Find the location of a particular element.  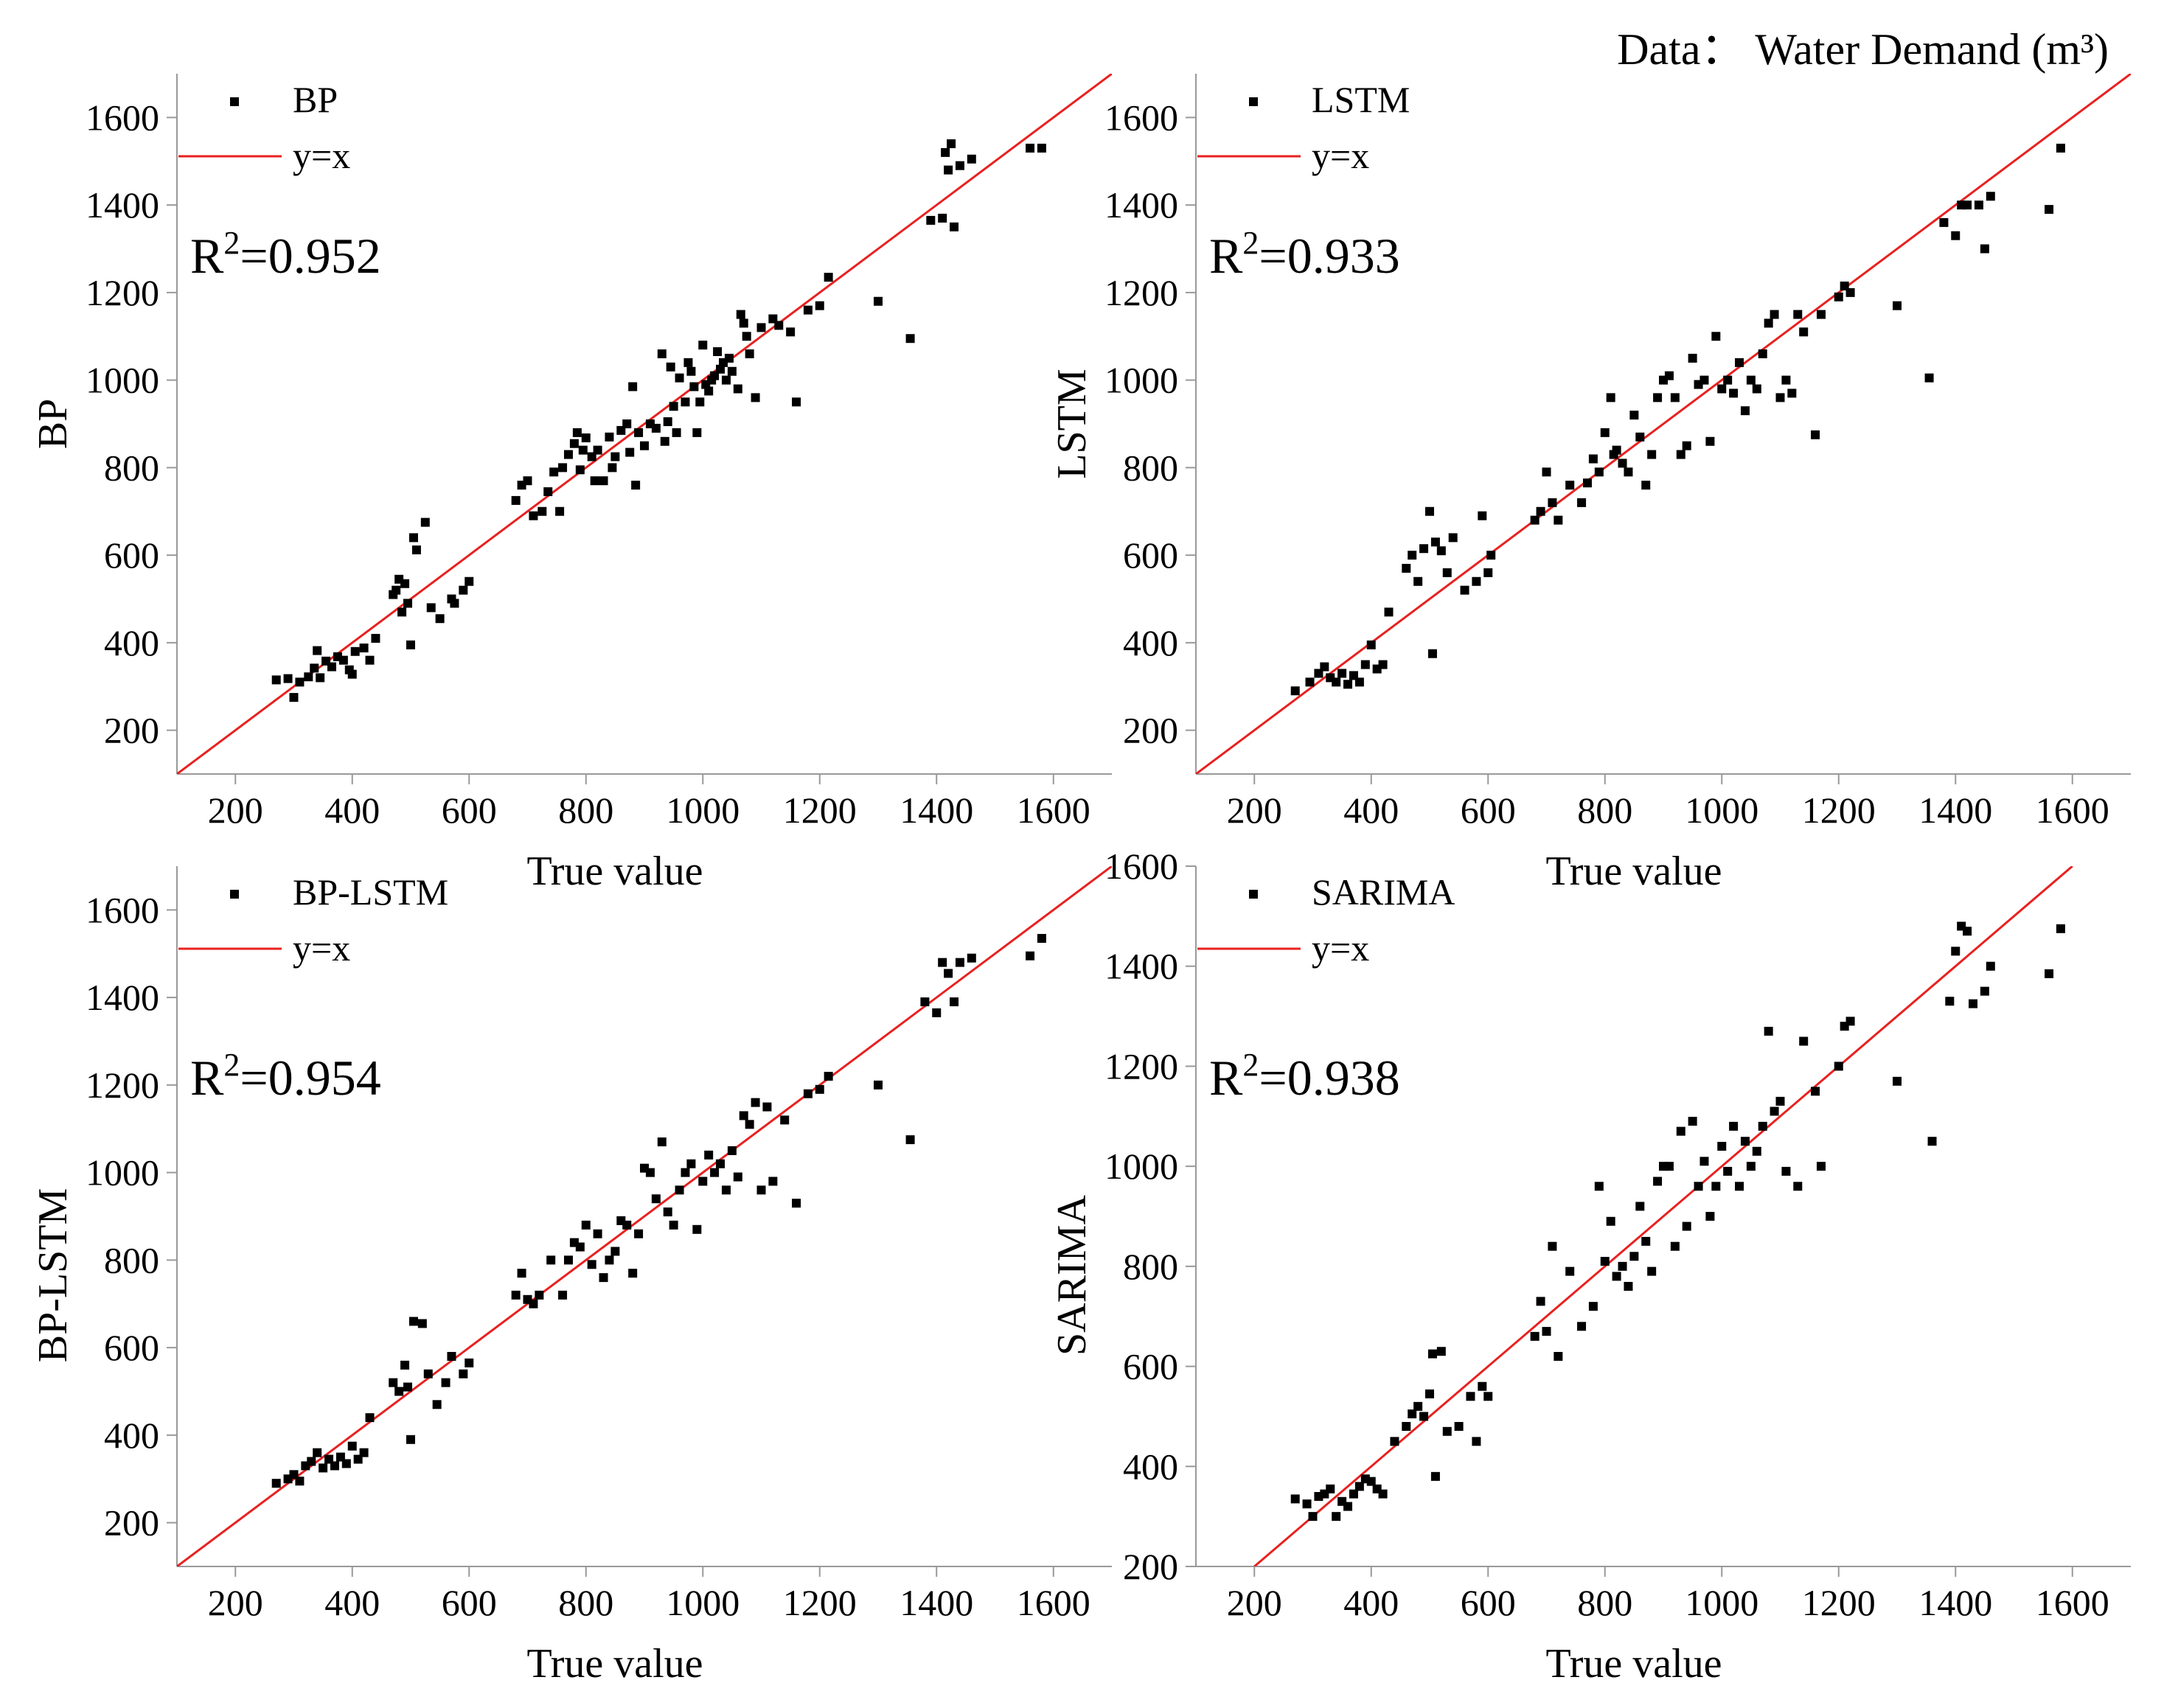

r-squared-exponent: 2 is located at coordinates (231, 243).